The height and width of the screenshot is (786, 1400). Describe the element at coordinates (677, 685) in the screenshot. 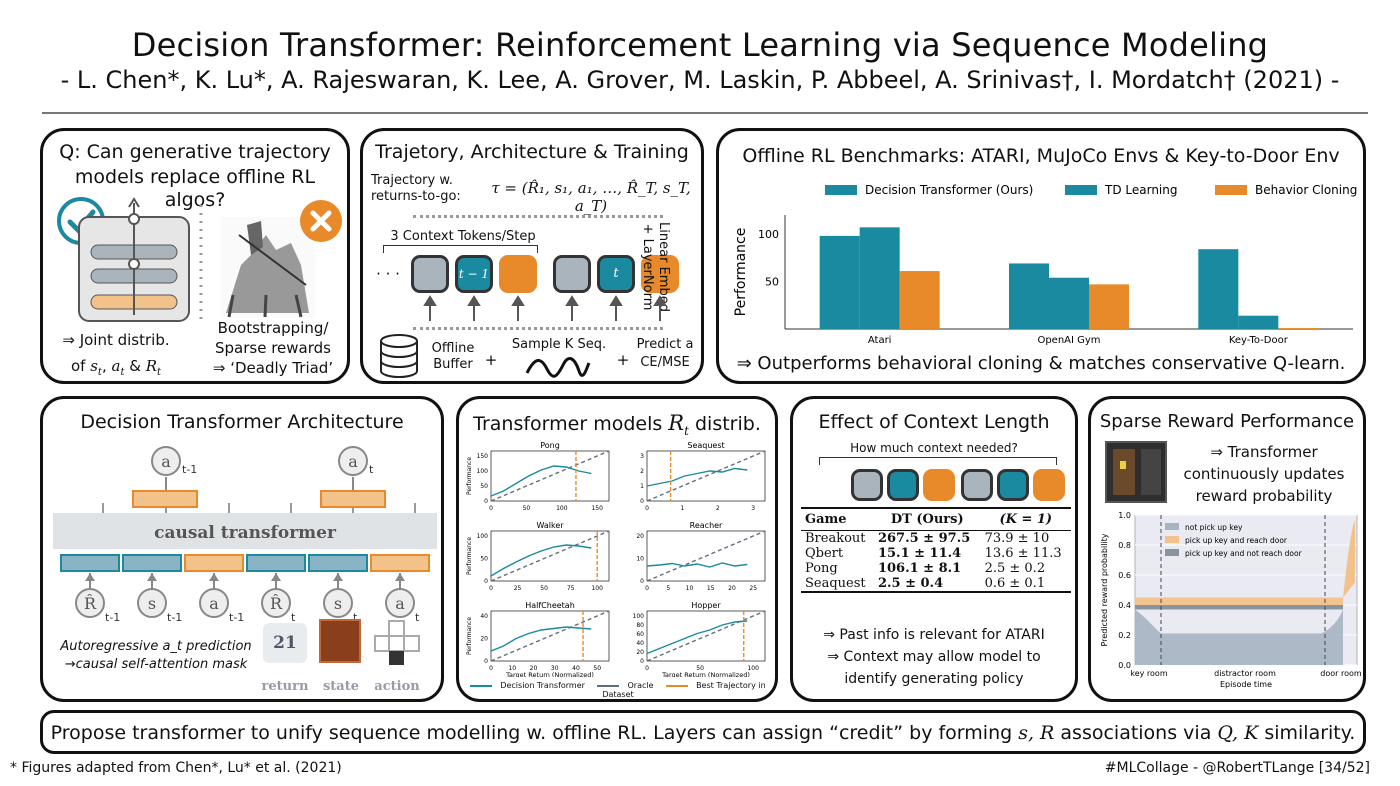

I see `legend-swatch-best` at that location.